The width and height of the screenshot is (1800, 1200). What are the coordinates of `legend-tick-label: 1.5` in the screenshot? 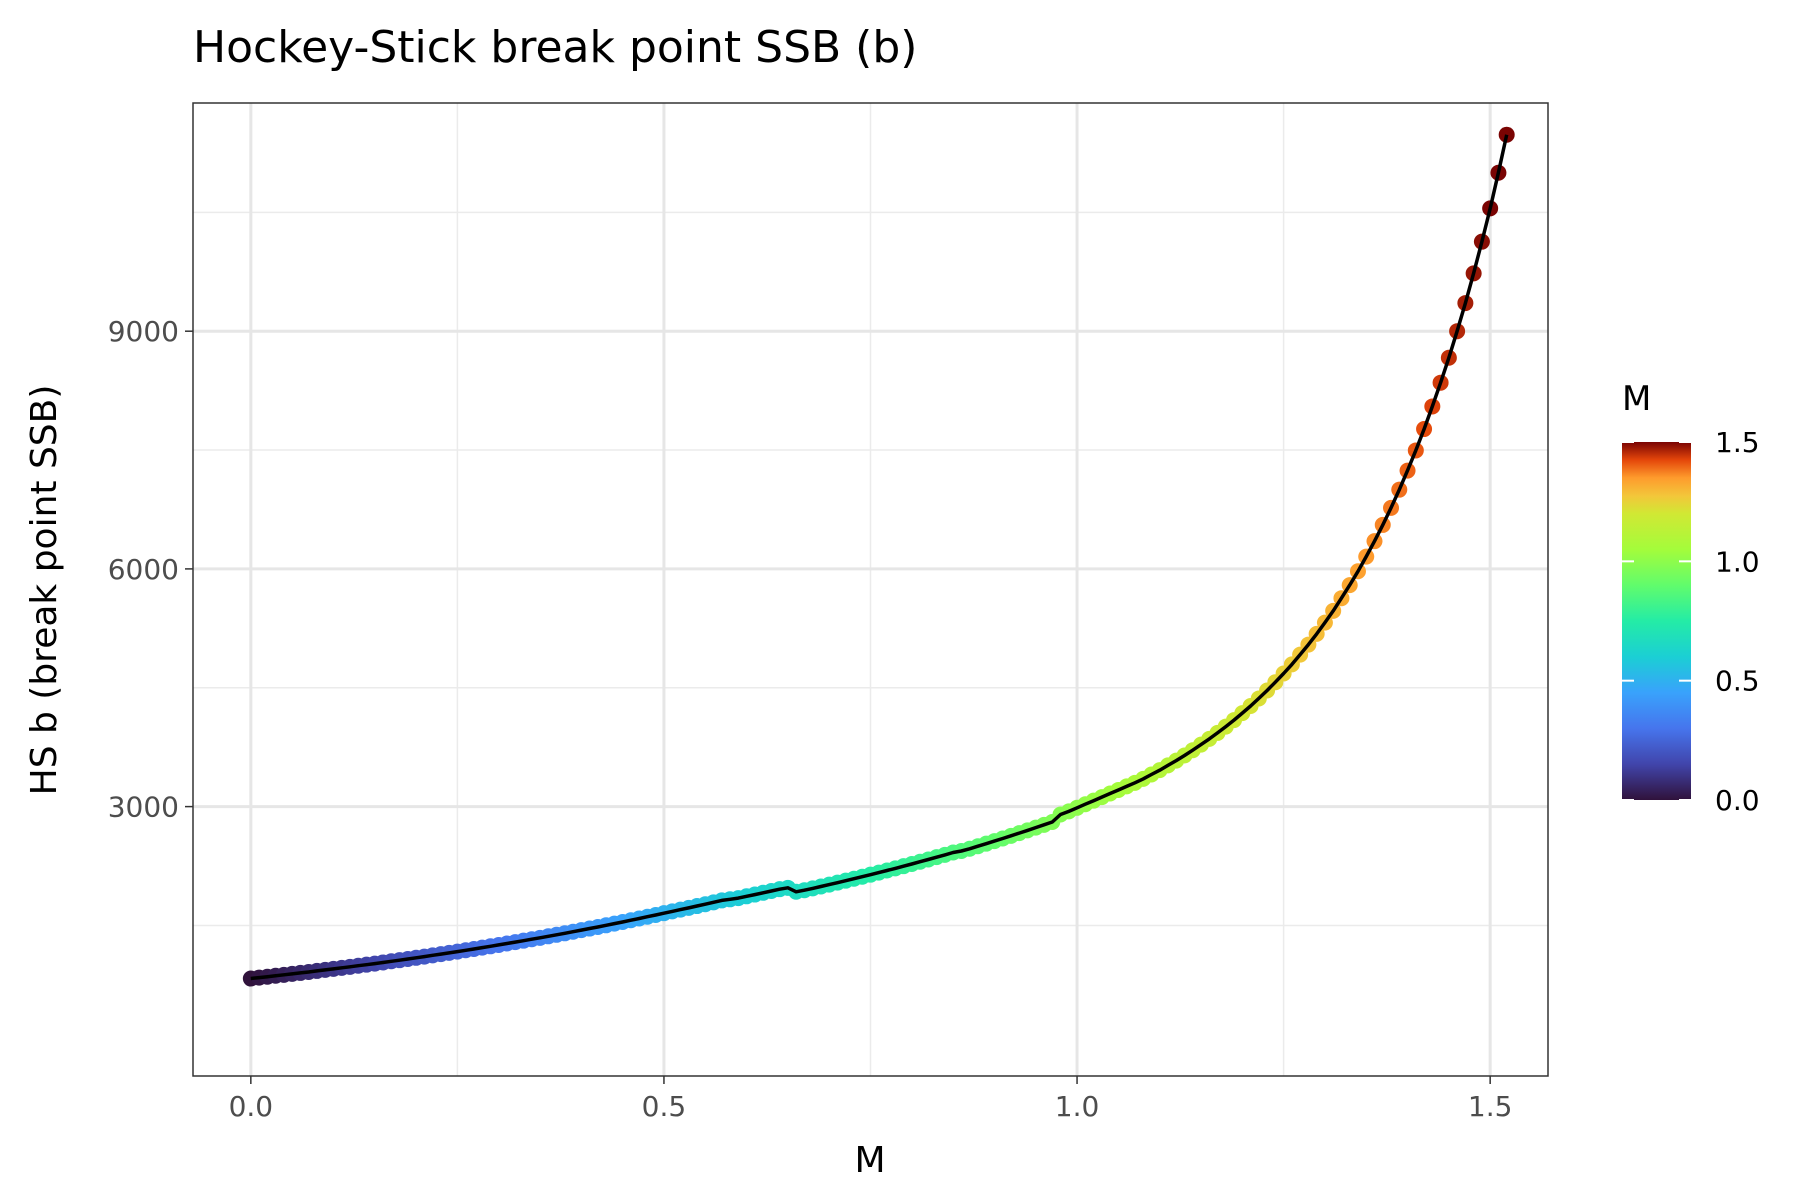 It's located at (1737, 442).